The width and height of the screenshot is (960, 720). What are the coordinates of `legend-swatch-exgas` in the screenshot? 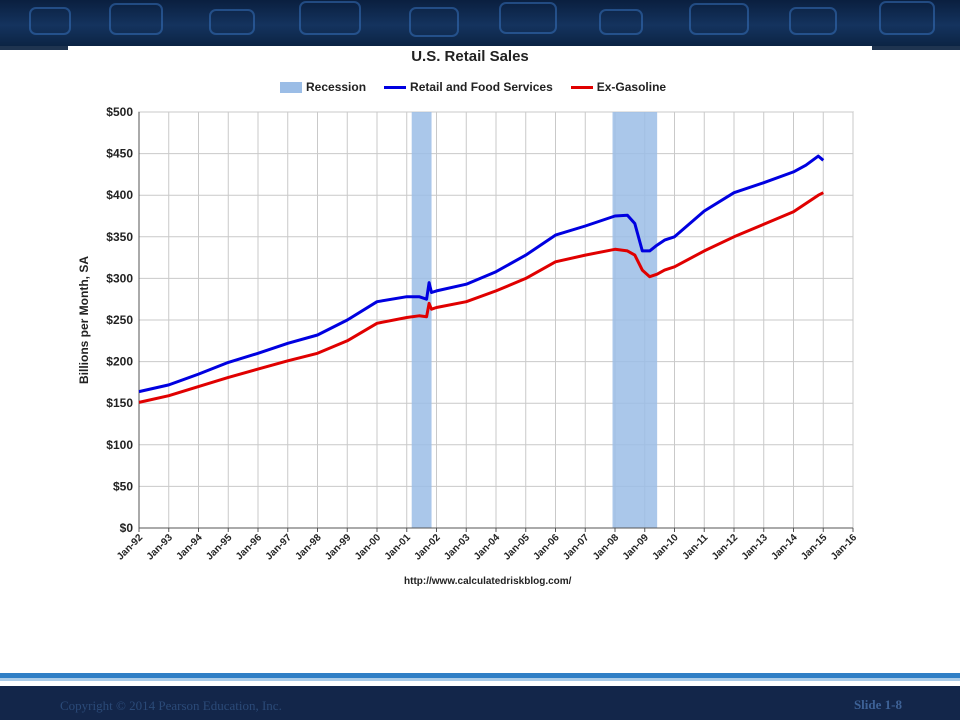 It's located at (581, 87).